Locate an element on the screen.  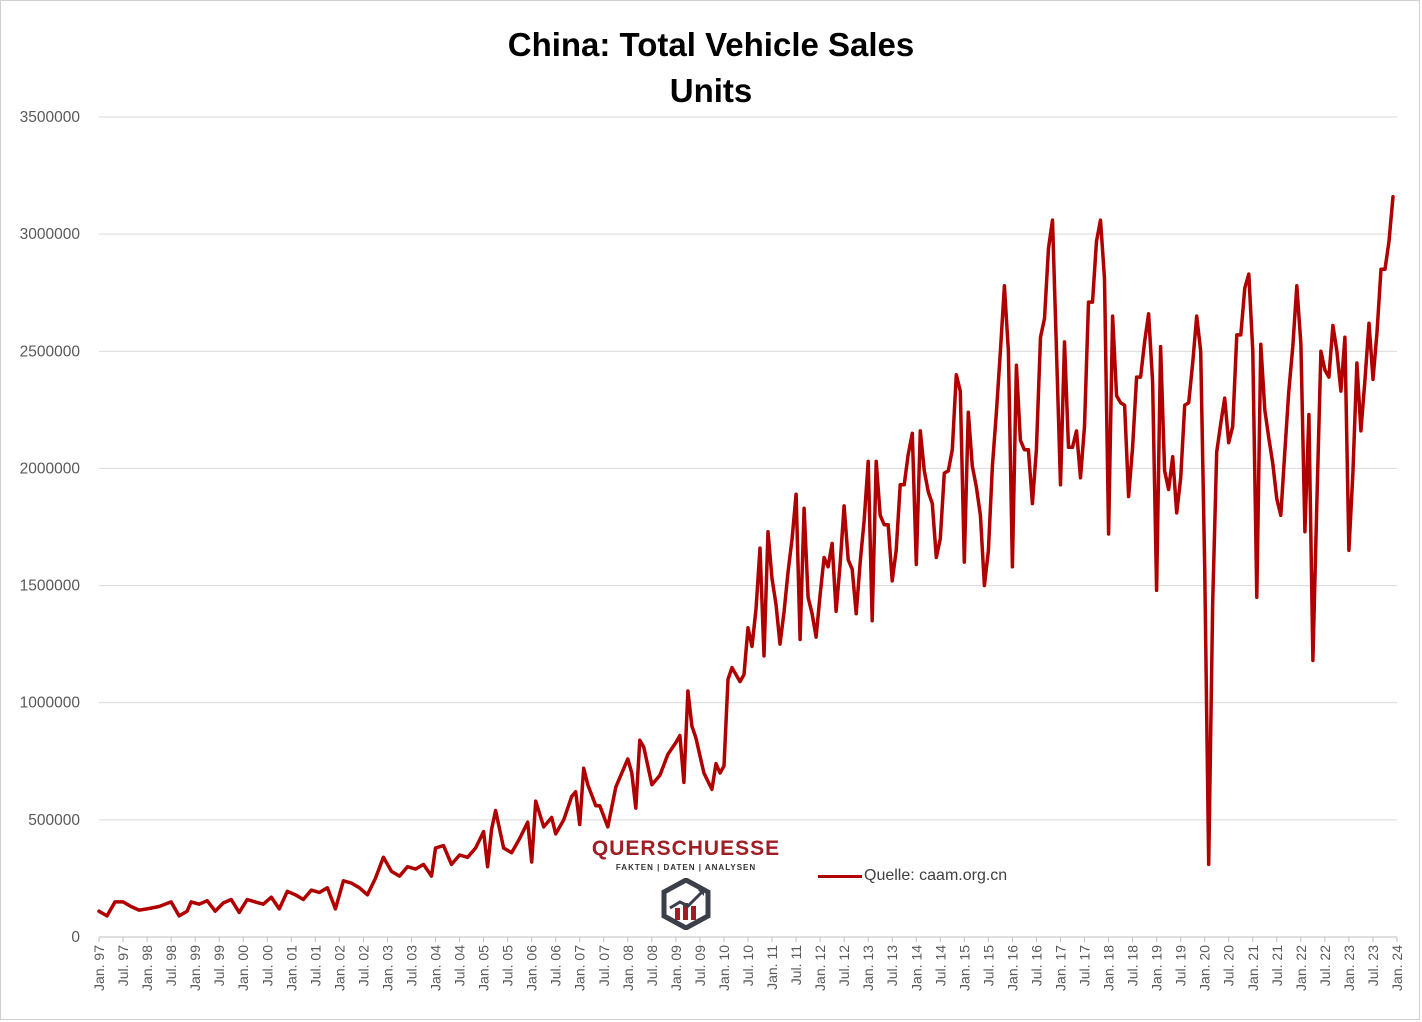
chart-subtitle: Units is located at coordinates (711, 90).